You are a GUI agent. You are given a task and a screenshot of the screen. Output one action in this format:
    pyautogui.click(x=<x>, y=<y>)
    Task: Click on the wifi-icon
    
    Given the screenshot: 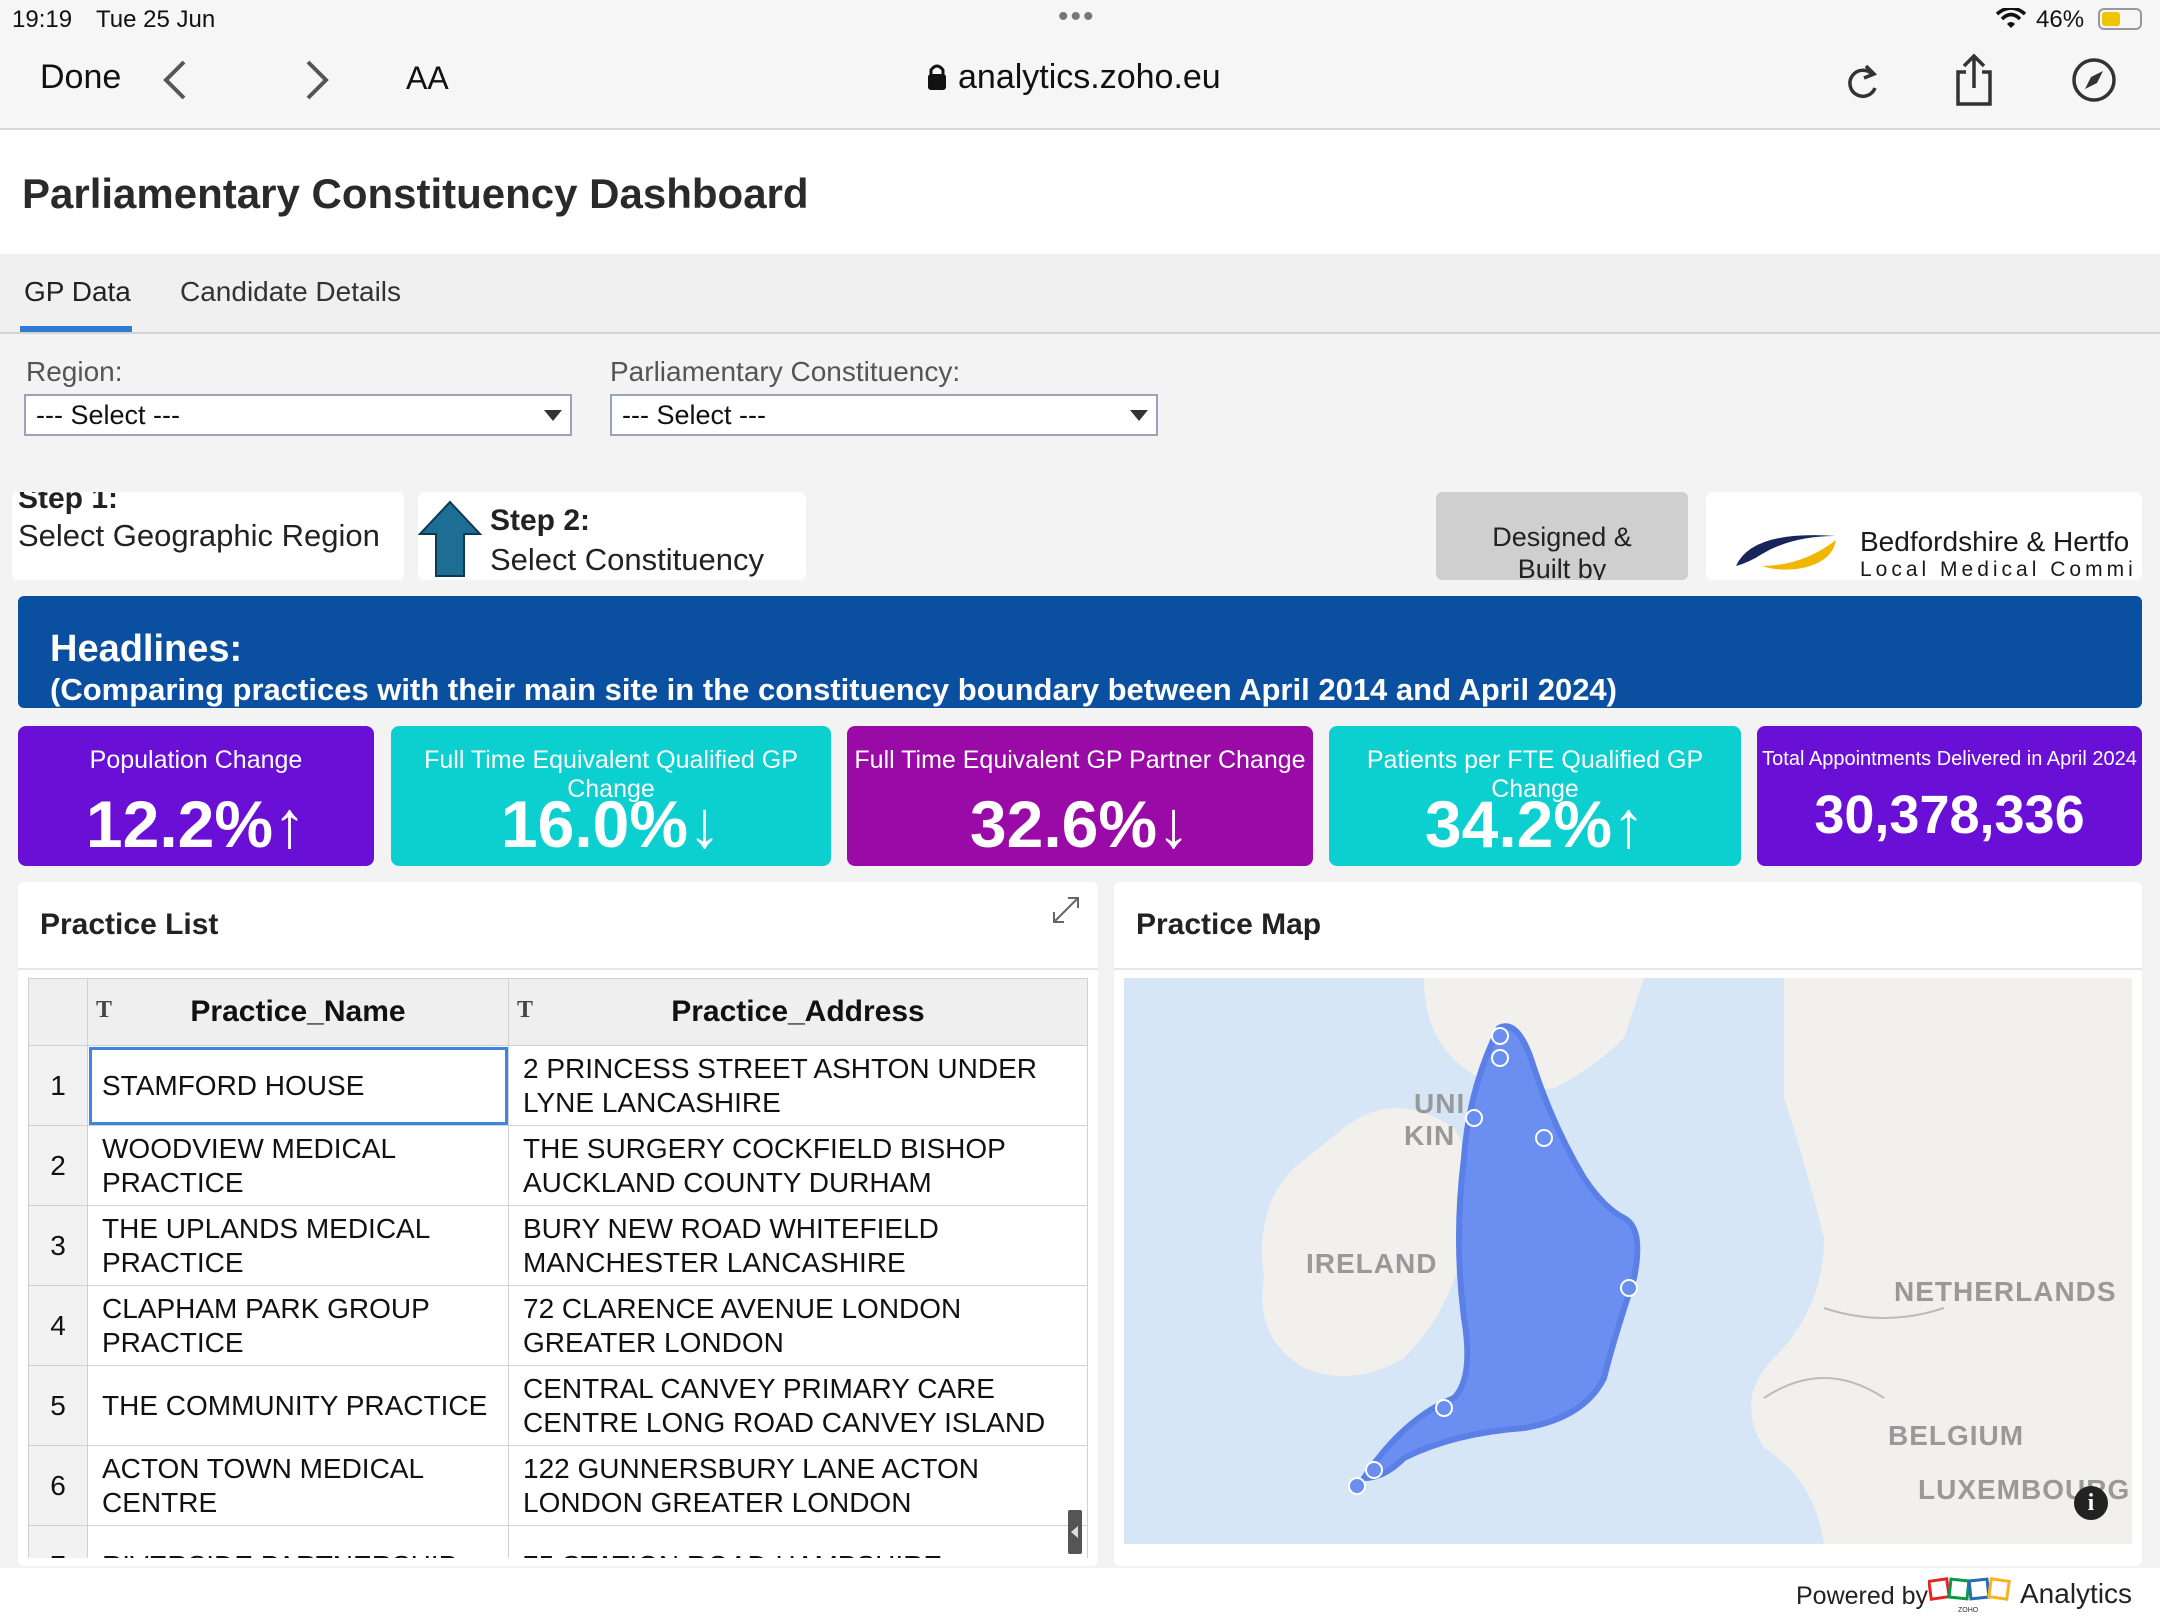 What is the action you would take?
    pyautogui.click(x=2011, y=18)
    